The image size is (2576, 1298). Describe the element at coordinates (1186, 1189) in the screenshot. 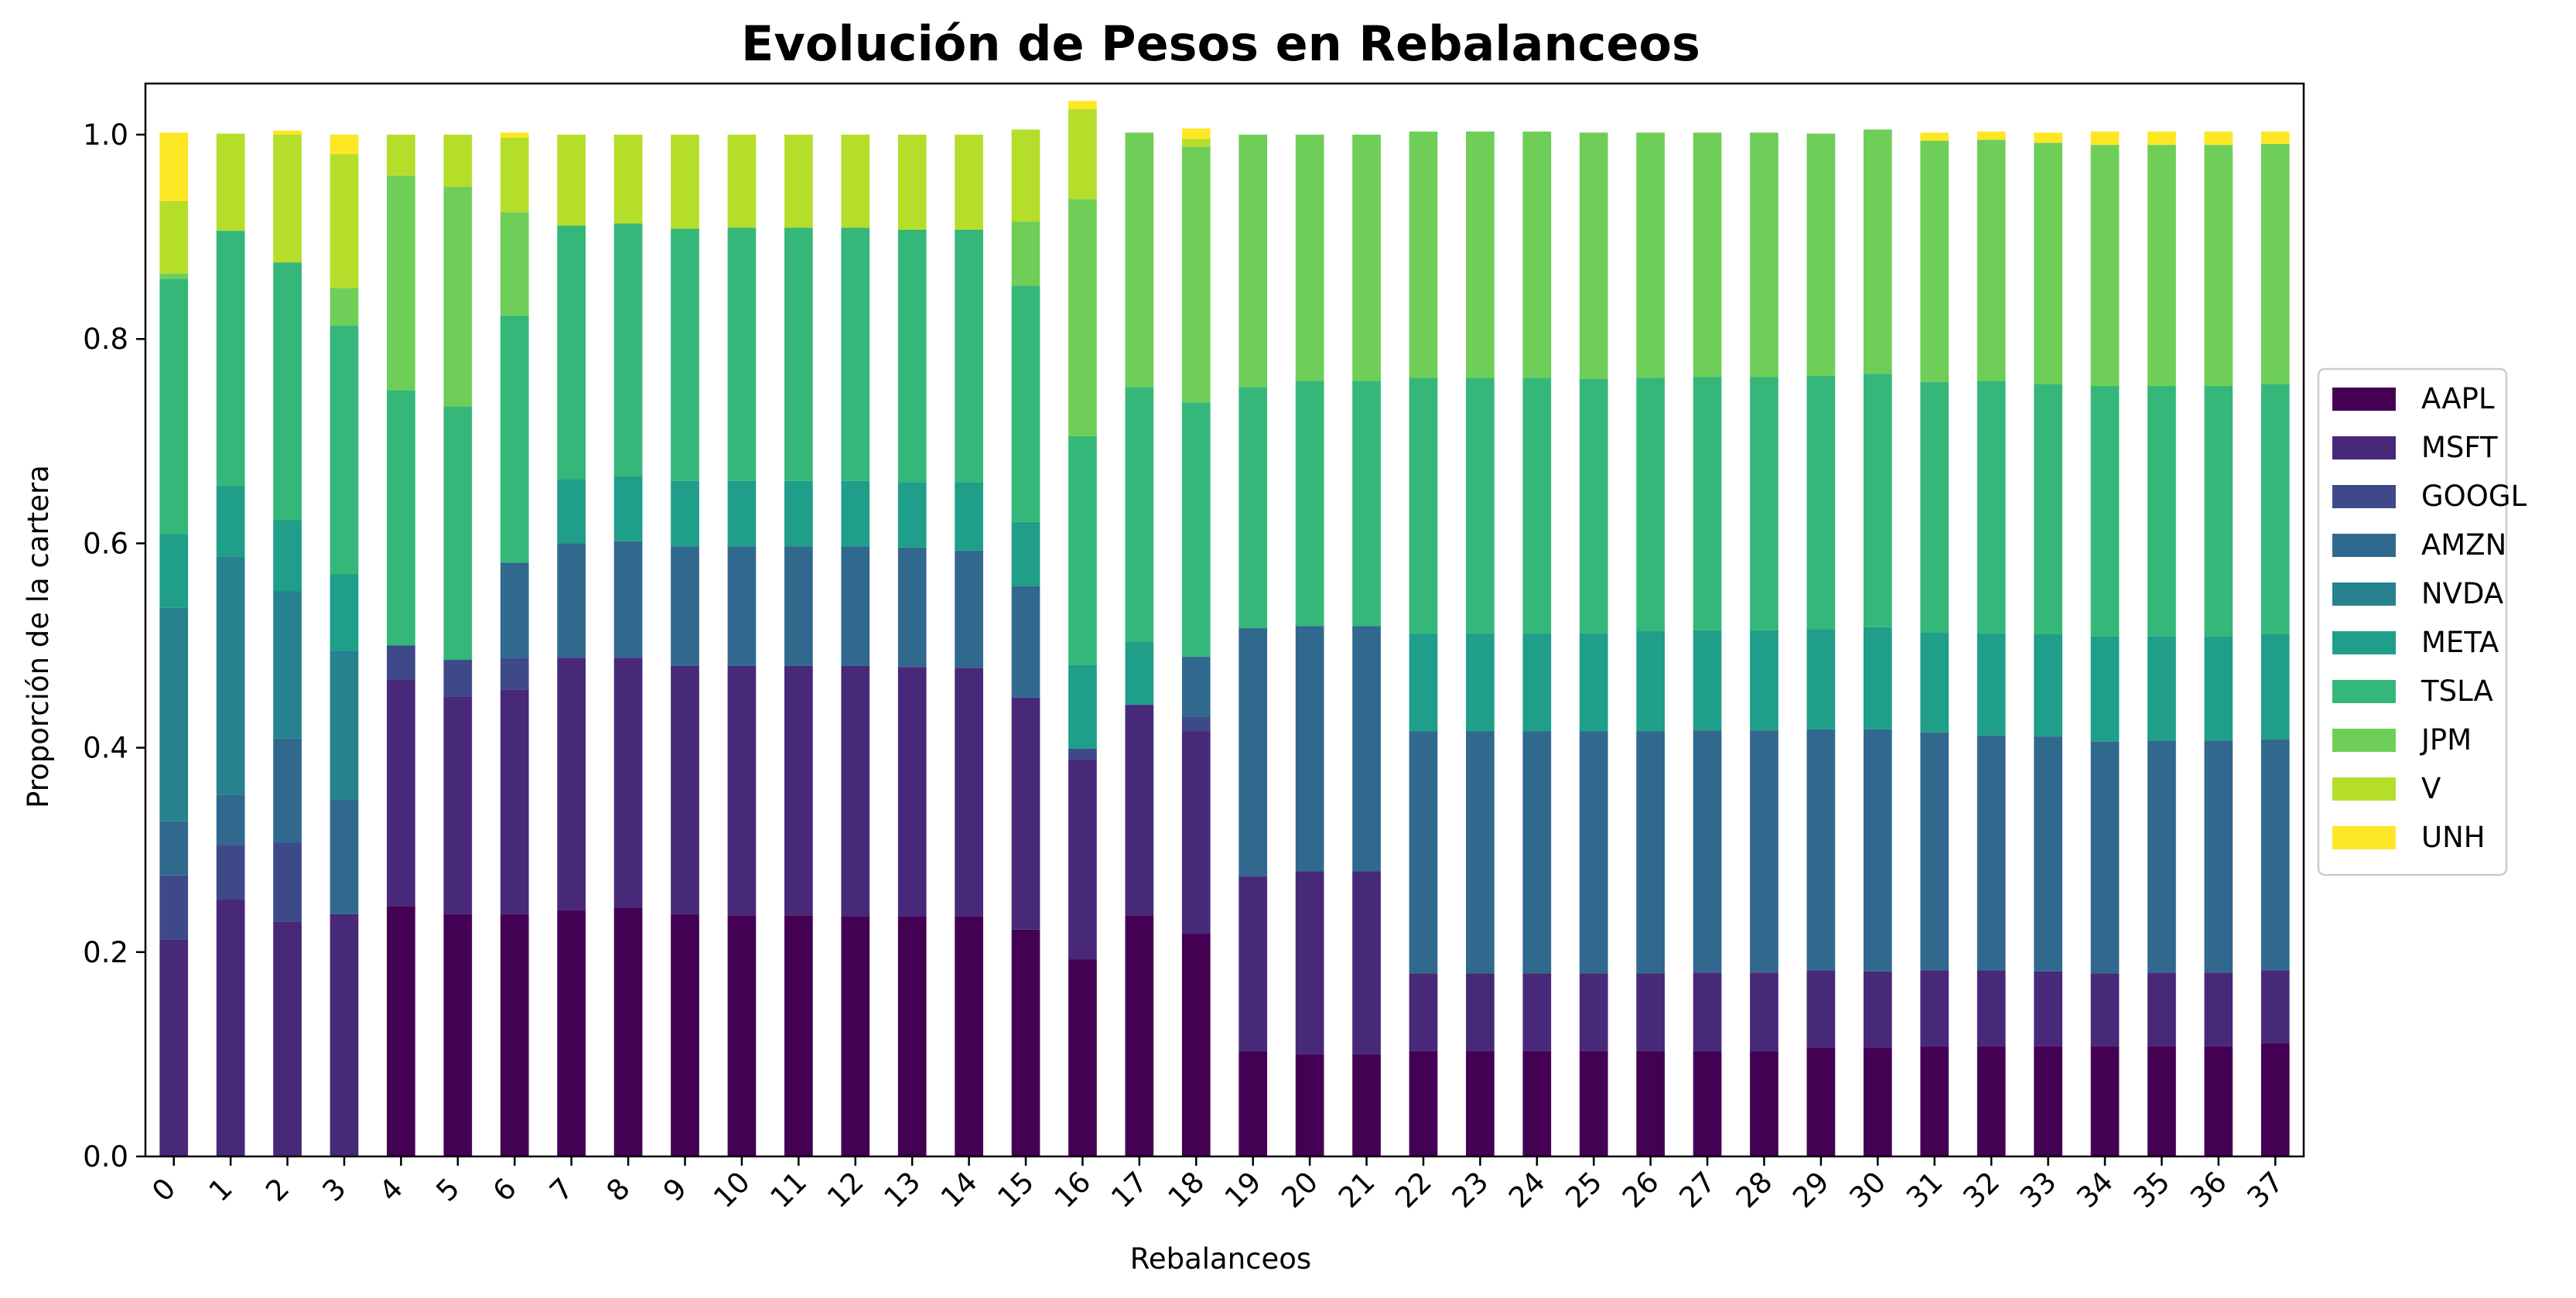

I see `x-tick-label: 18` at that location.